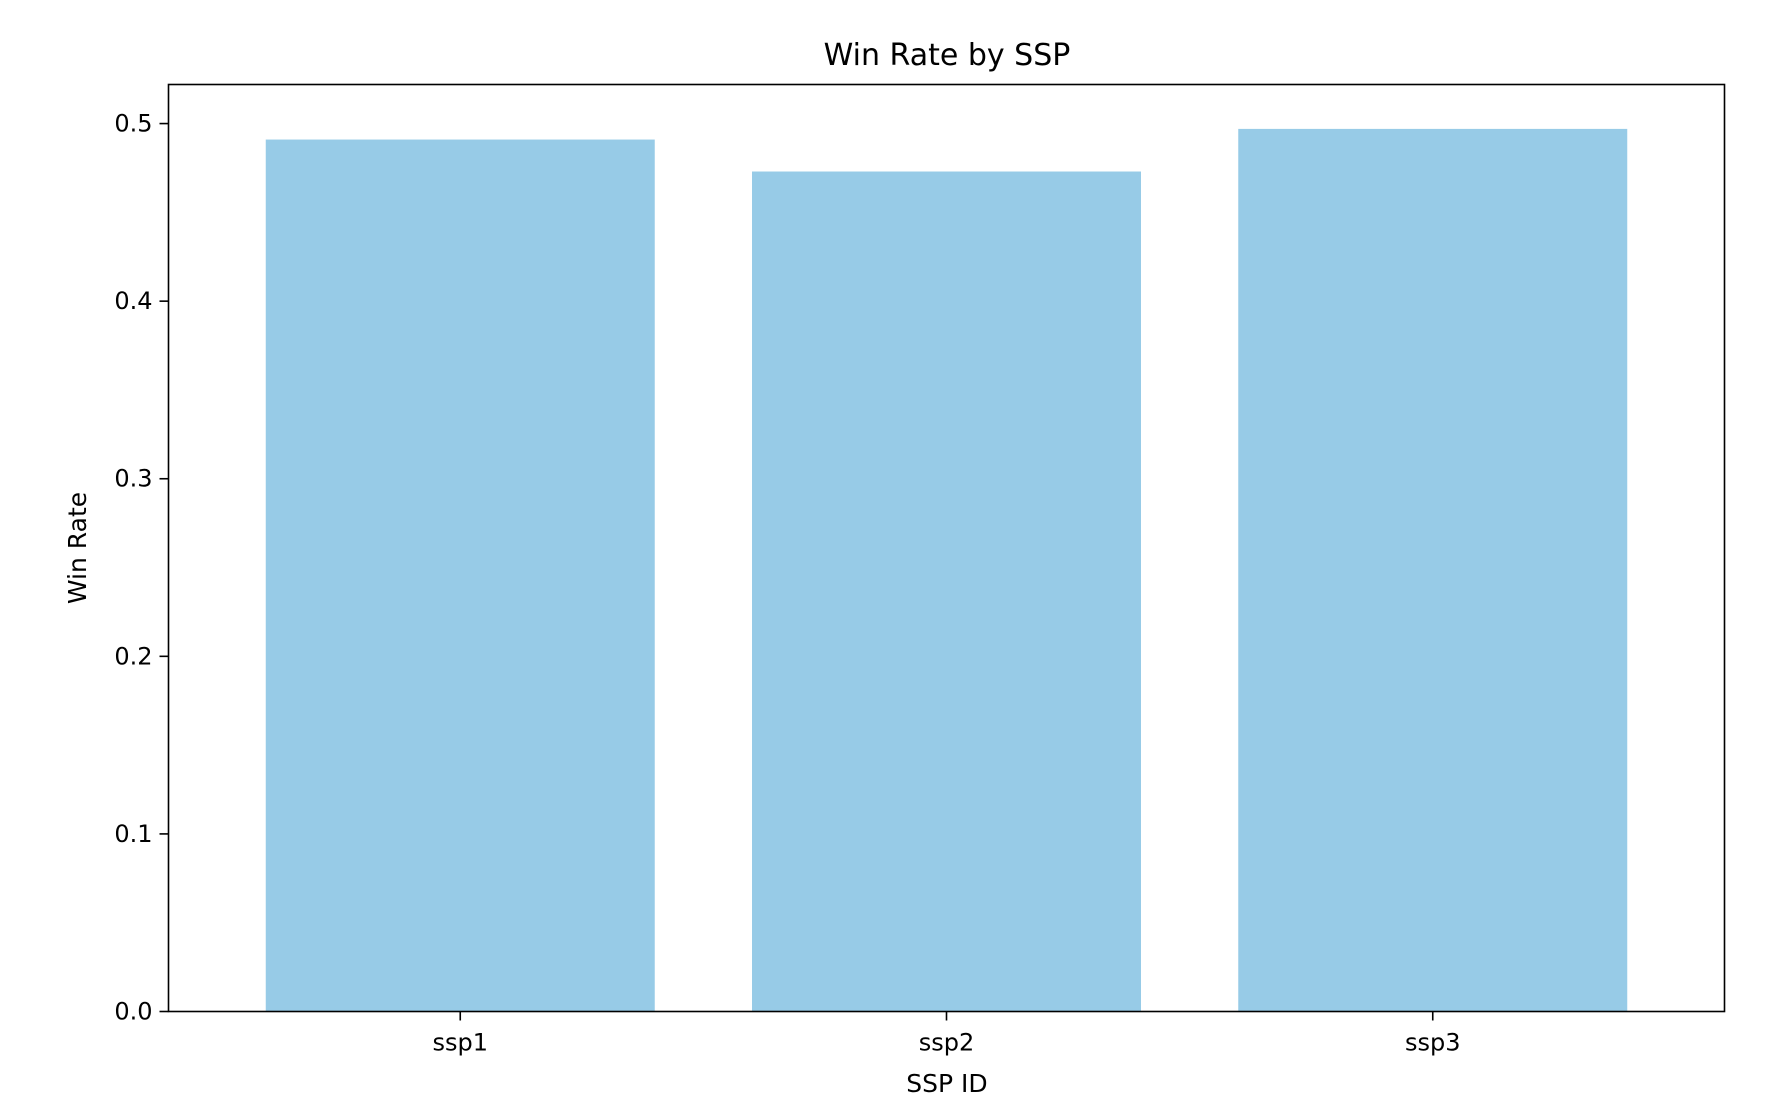 This screenshot has height=1118, width=1786. Describe the element at coordinates (133, 479) in the screenshot. I see `y-tick-label: 0.3` at that location.